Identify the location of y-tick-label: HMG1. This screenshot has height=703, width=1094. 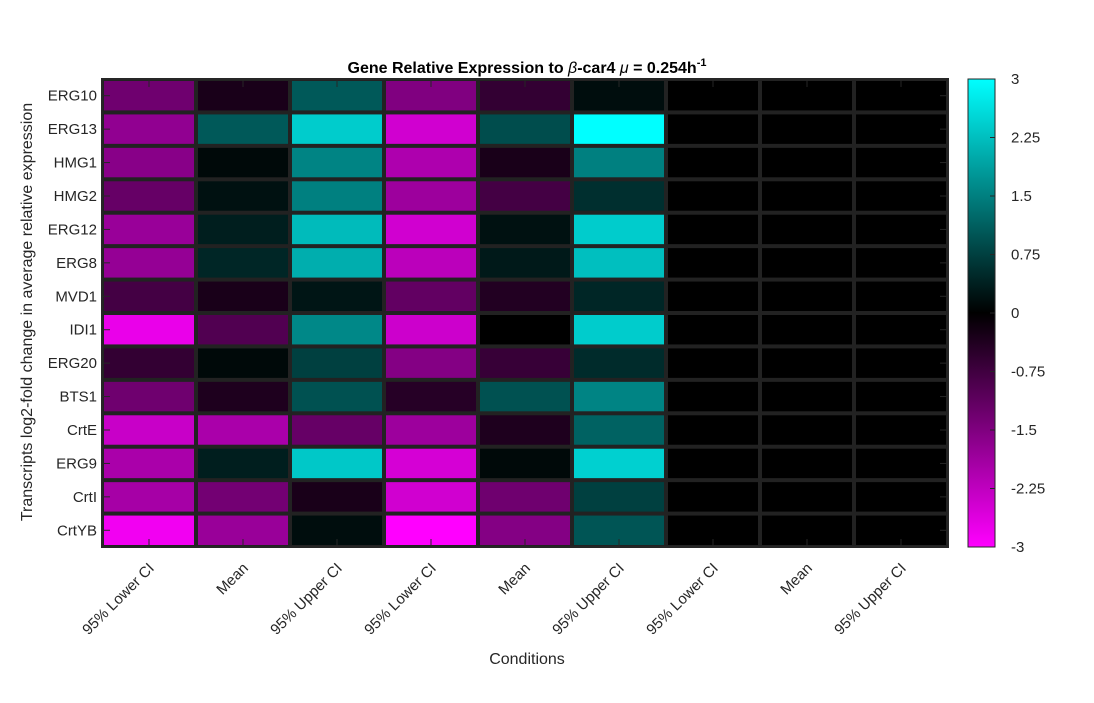
(75, 163).